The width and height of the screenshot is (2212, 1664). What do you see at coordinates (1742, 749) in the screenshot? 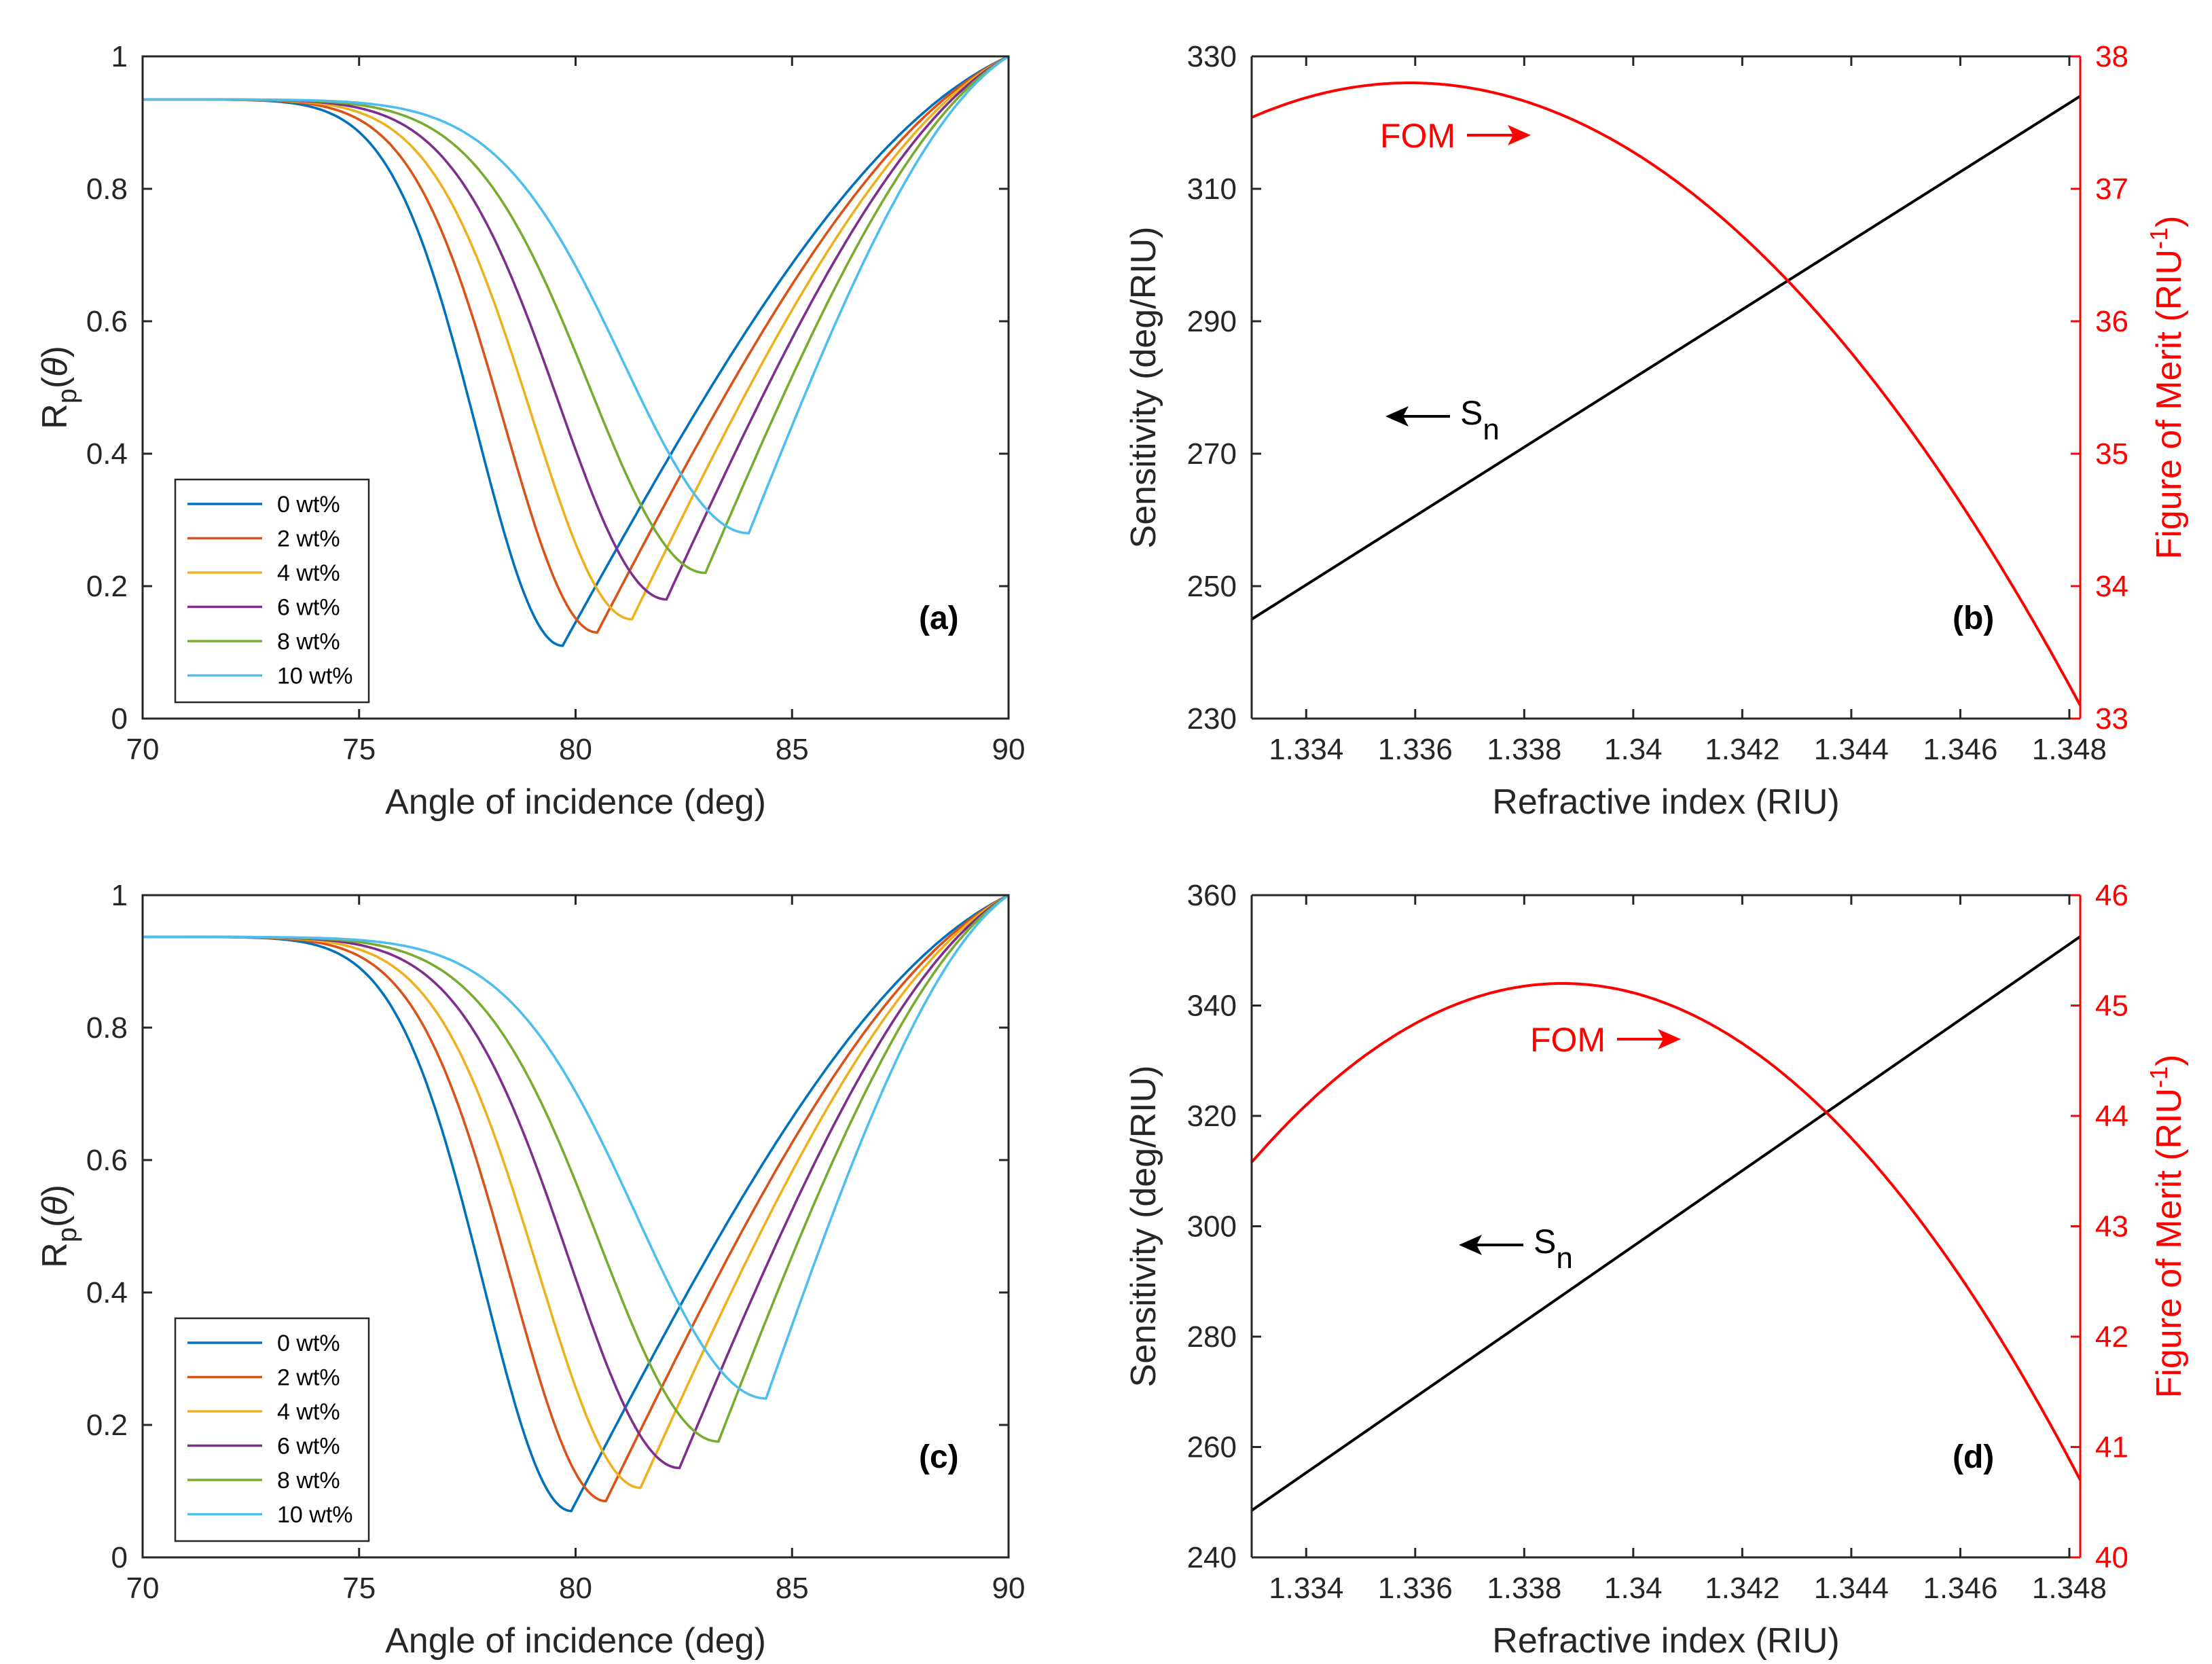
I see `x-tick-label: 1.342` at bounding box center [1742, 749].